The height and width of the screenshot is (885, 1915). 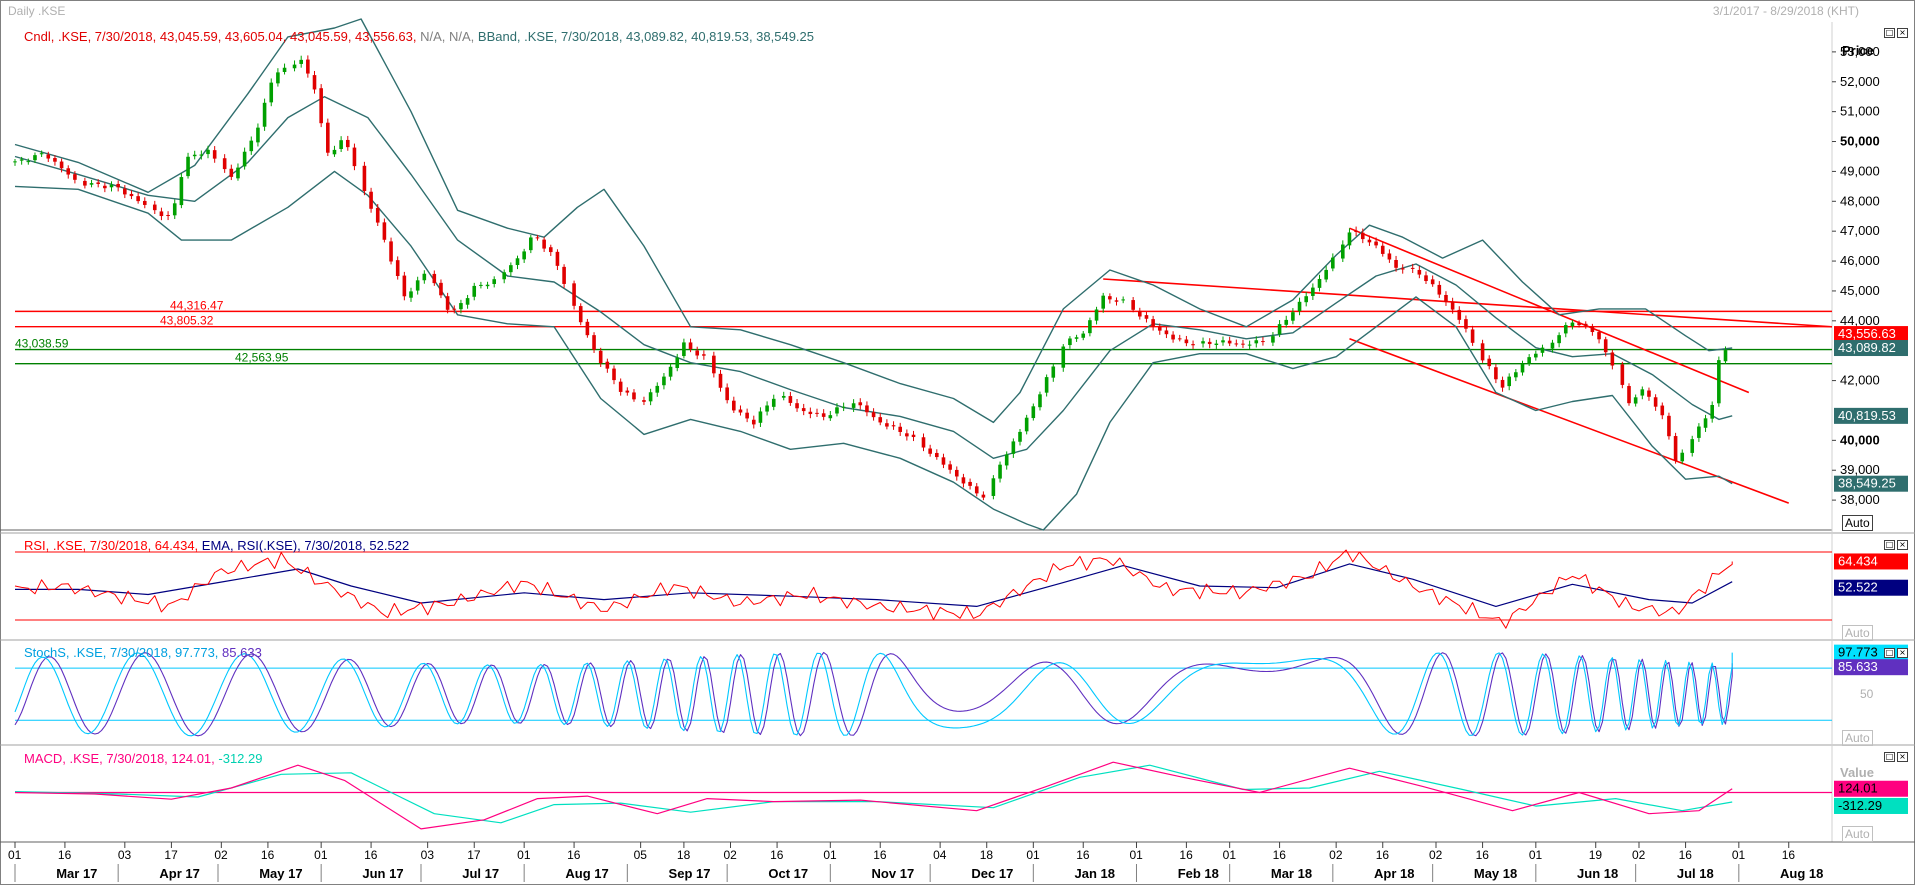 What do you see at coordinates (1569, 421) in the screenshot?
I see `trend-line` at bounding box center [1569, 421].